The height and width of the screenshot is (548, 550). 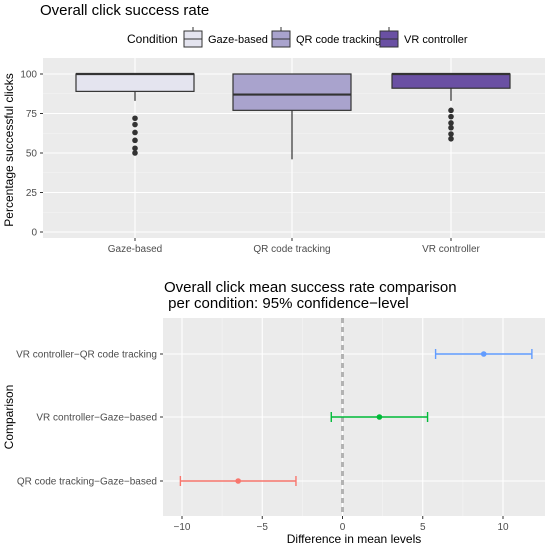 What do you see at coordinates (32, 114) in the screenshot?
I see `y-tick-label: 75` at bounding box center [32, 114].